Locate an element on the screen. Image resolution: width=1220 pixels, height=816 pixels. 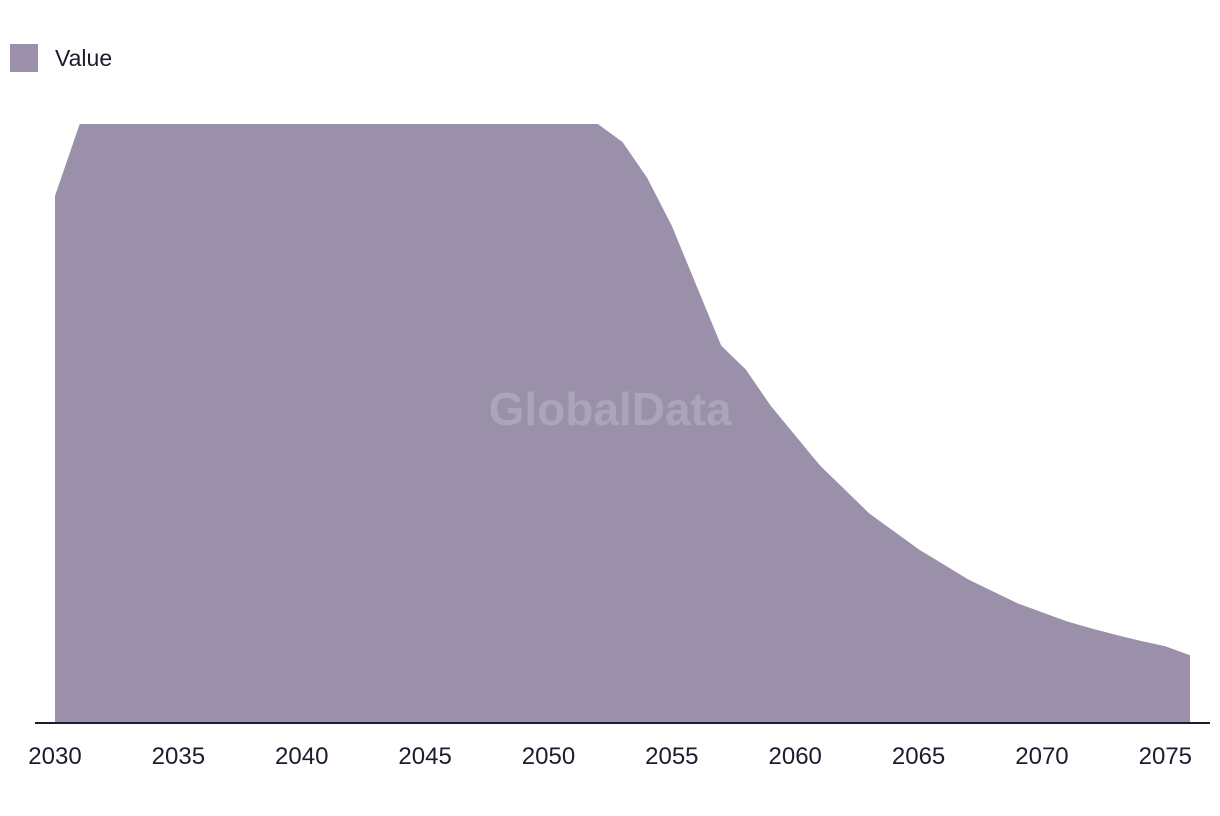
chart-legend: Value is located at coordinates (61, 58).